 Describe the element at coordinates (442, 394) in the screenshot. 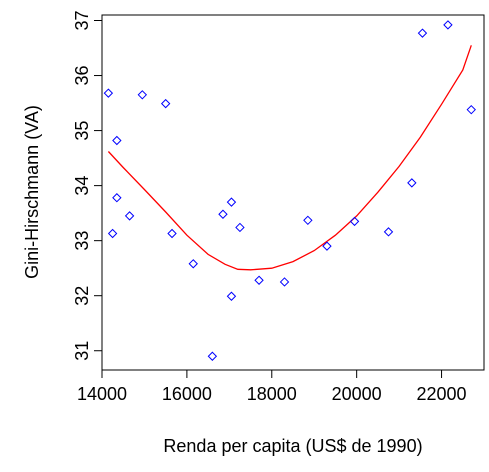

I see `x-tick-label-22000: 22000` at that location.